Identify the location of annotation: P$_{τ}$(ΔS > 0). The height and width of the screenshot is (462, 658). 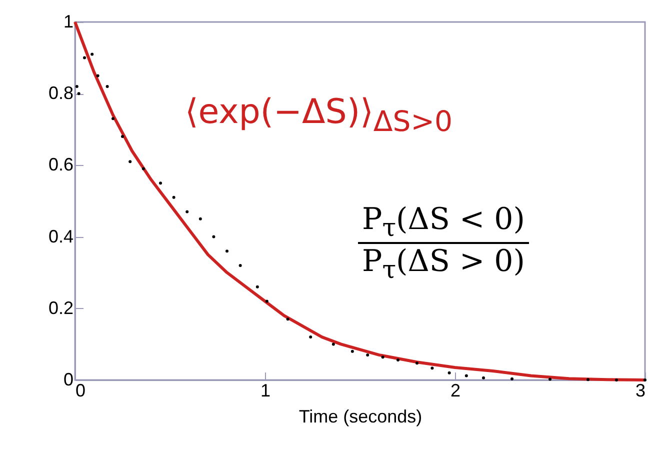
(443, 264).